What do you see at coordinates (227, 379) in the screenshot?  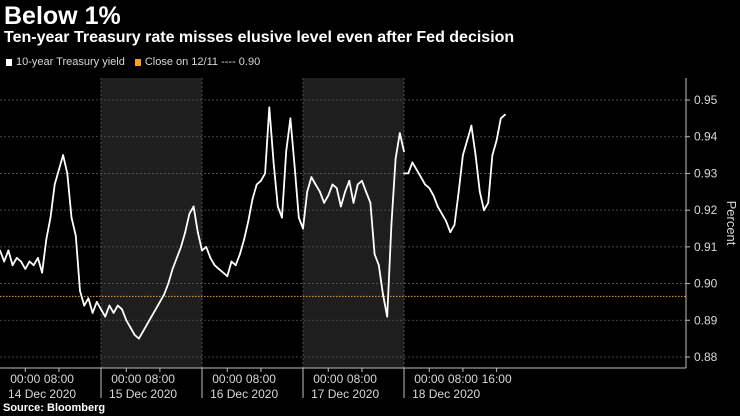 I see `x-tick-label-4: 00:00` at bounding box center [227, 379].